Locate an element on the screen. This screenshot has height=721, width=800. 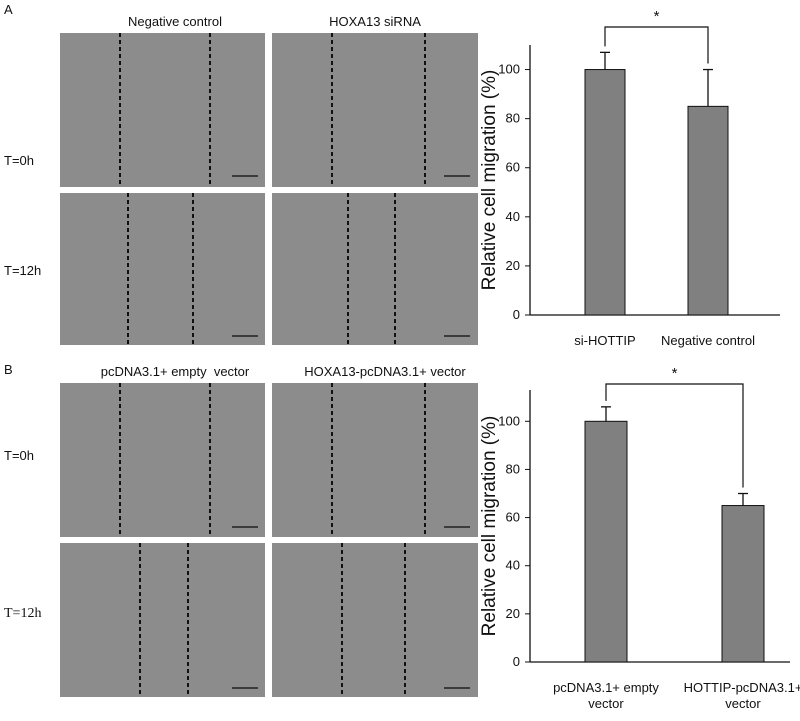
column-label: pcDNA3.1+ empty vector is located at coordinates (175, 371).